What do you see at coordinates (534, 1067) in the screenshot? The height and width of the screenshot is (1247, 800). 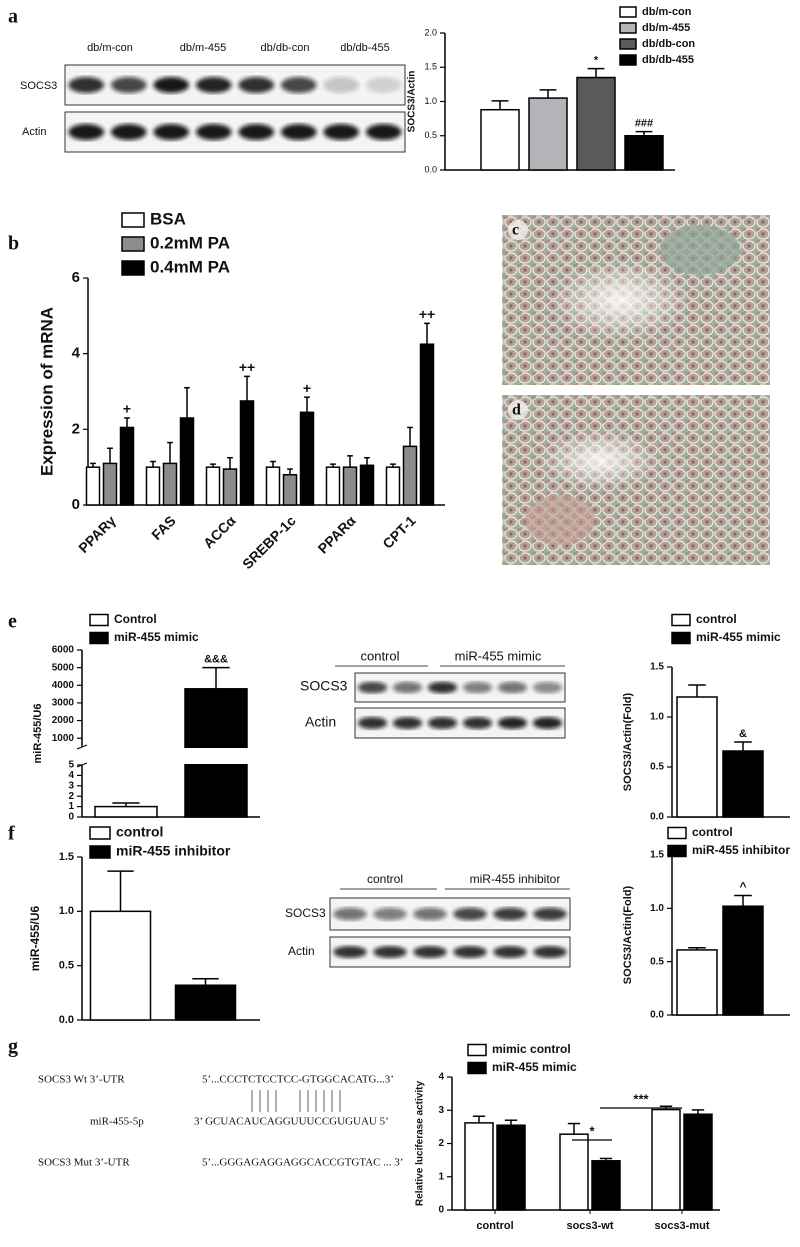 I see `legend-label: miR-455 mimic` at bounding box center [534, 1067].